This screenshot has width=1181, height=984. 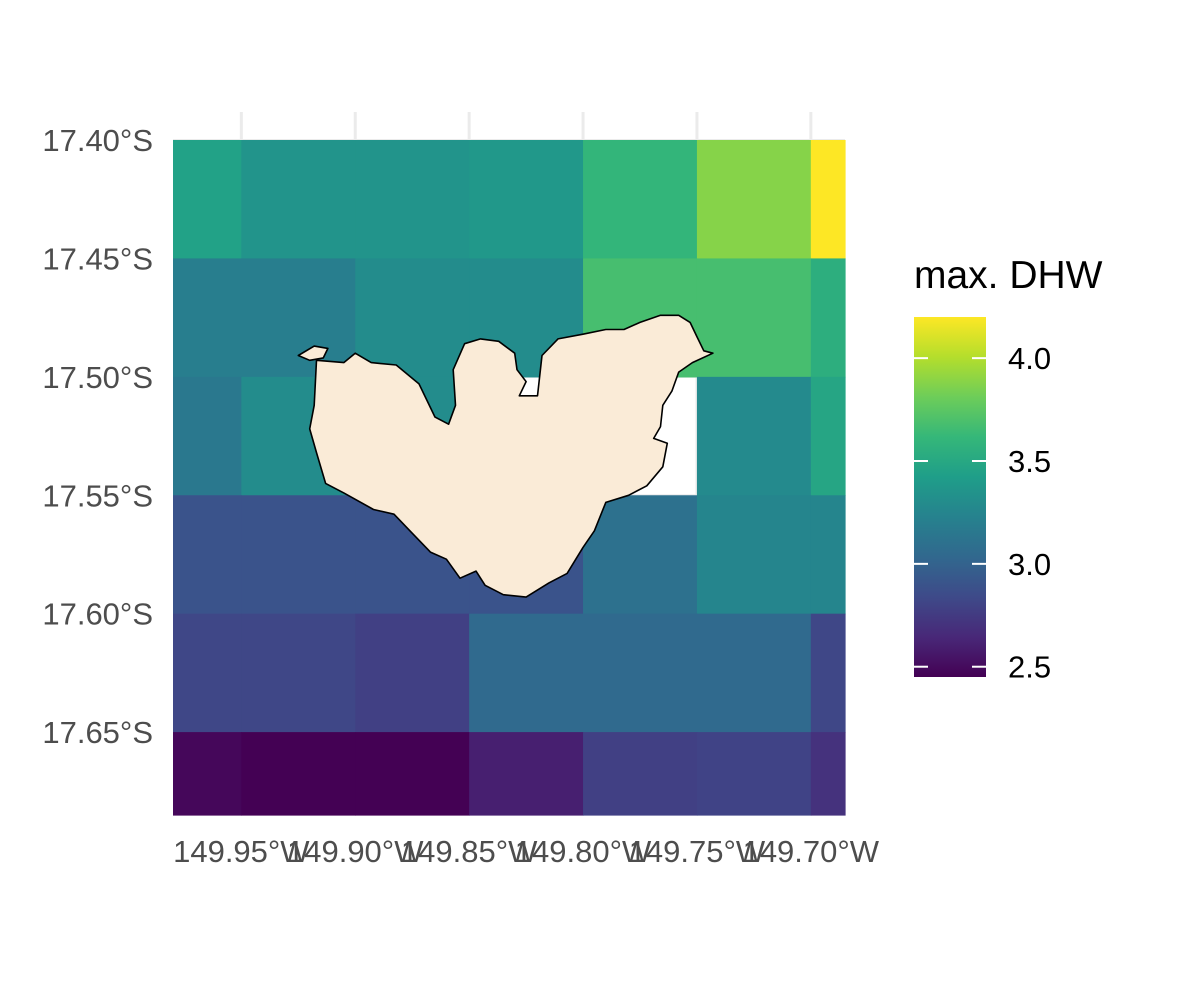 What do you see at coordinates (97, 140) in the screenshot?
I see `y-tick-label: 17.40°S` at bounding box center [97, 140].